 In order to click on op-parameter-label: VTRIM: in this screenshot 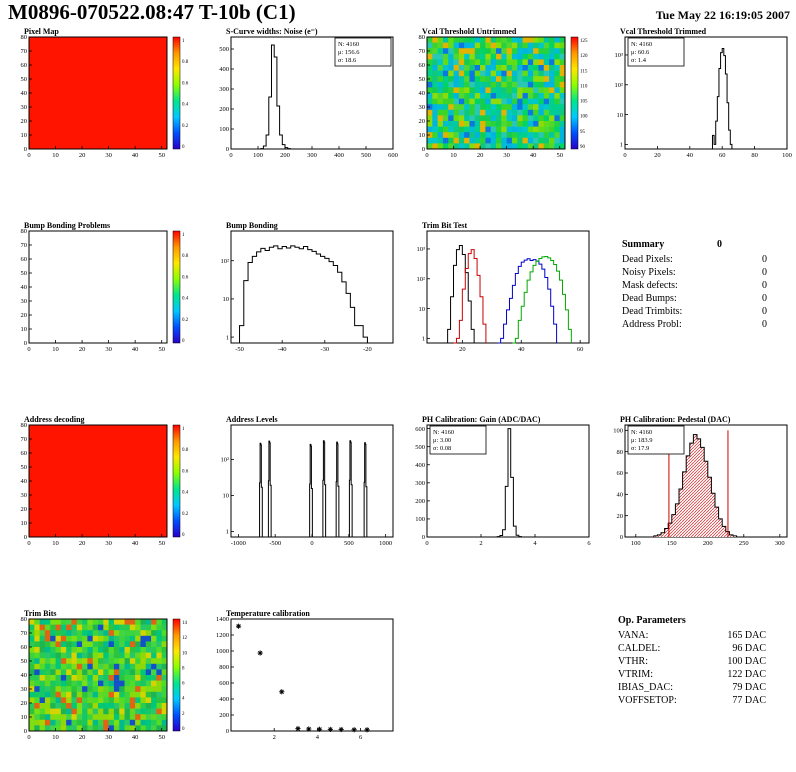, I will do `click(635, 674)`.